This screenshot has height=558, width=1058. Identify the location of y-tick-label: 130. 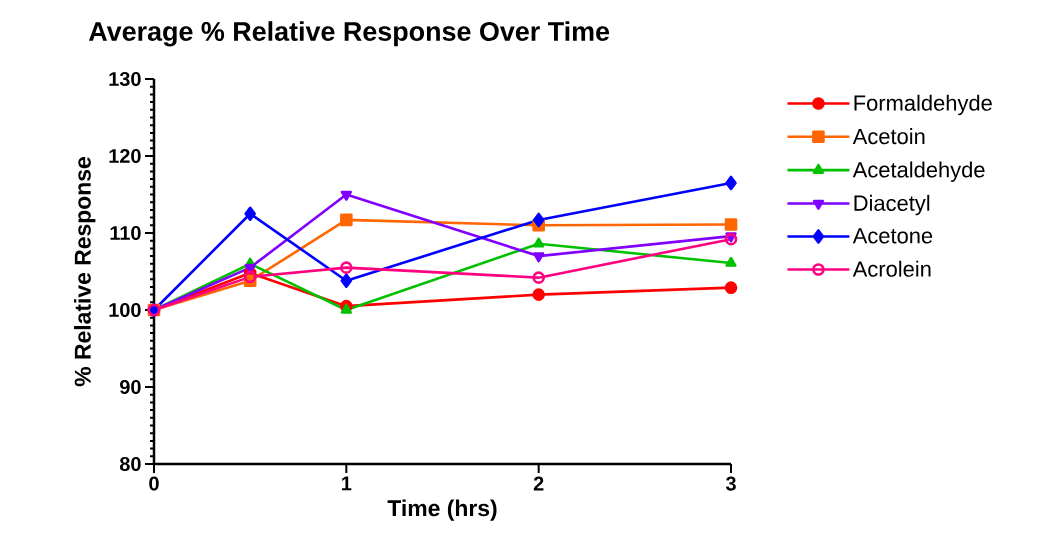
(125, 79).